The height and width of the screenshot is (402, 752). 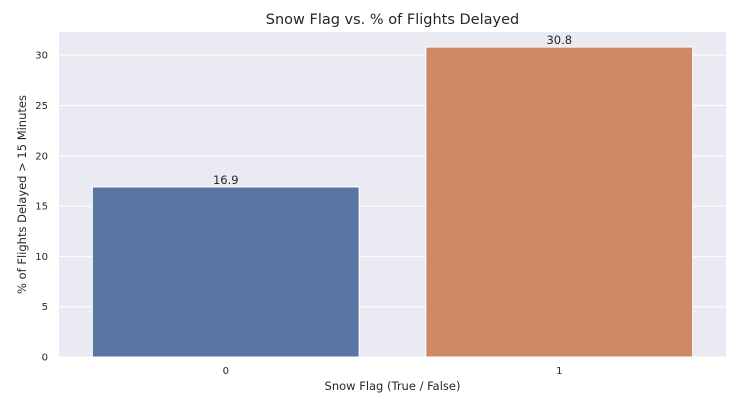 I want to click on y-tick-labels: 0 5 10 15 20 25 30, so click(x=41, y=207).